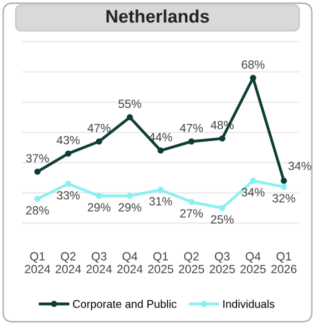  I want to click on data-label: 32%, so click(284, 198).